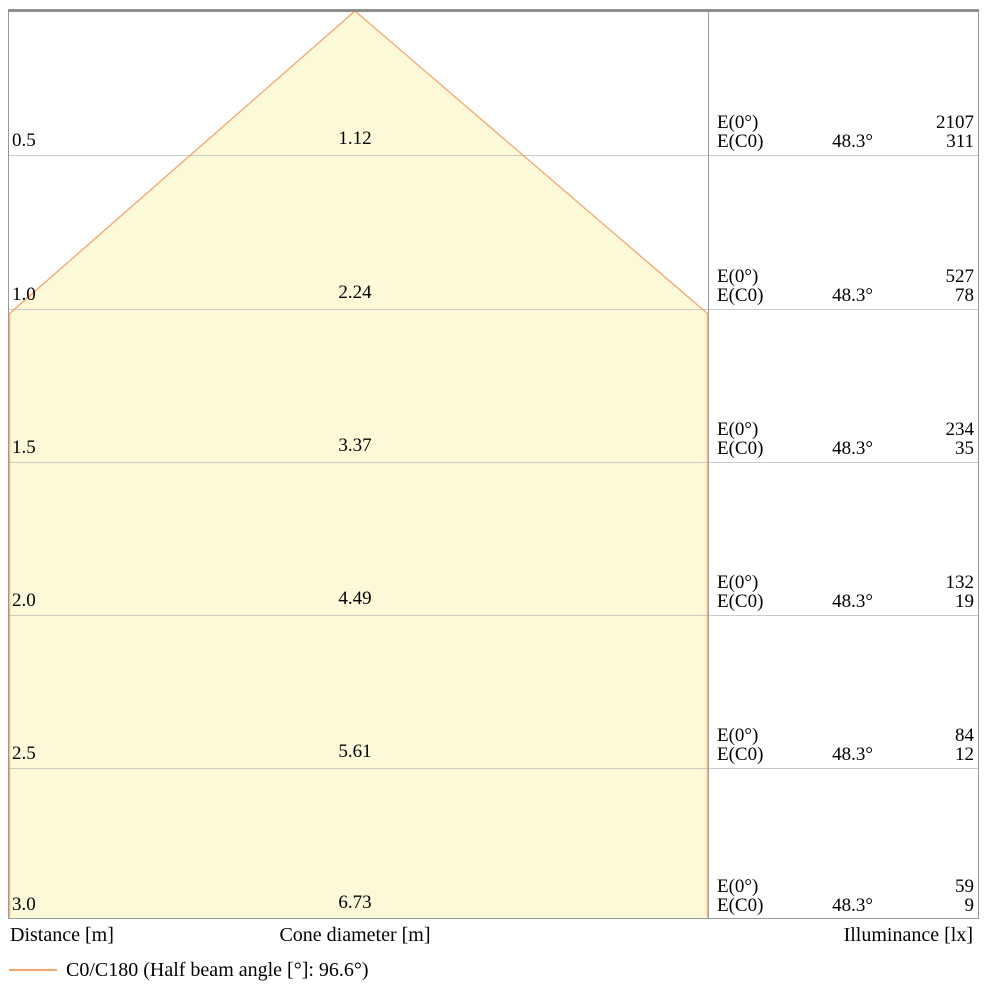  I want to click on e0-value: 234, so click(960, 429).